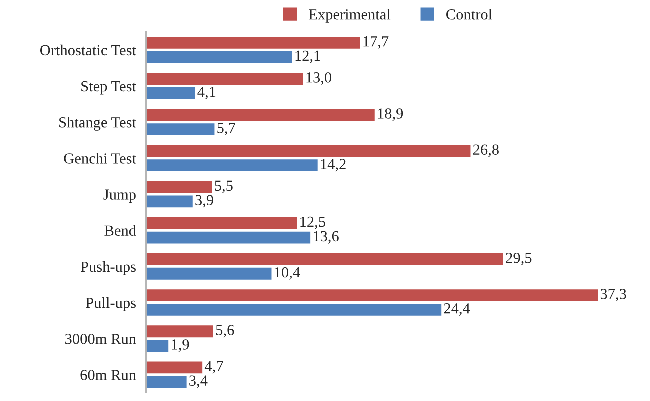 This screenshot has width=650, height=401. Describe the element at coordinates (350, 16) in the screenshot. I see `legend-label: Experimental` at that location.